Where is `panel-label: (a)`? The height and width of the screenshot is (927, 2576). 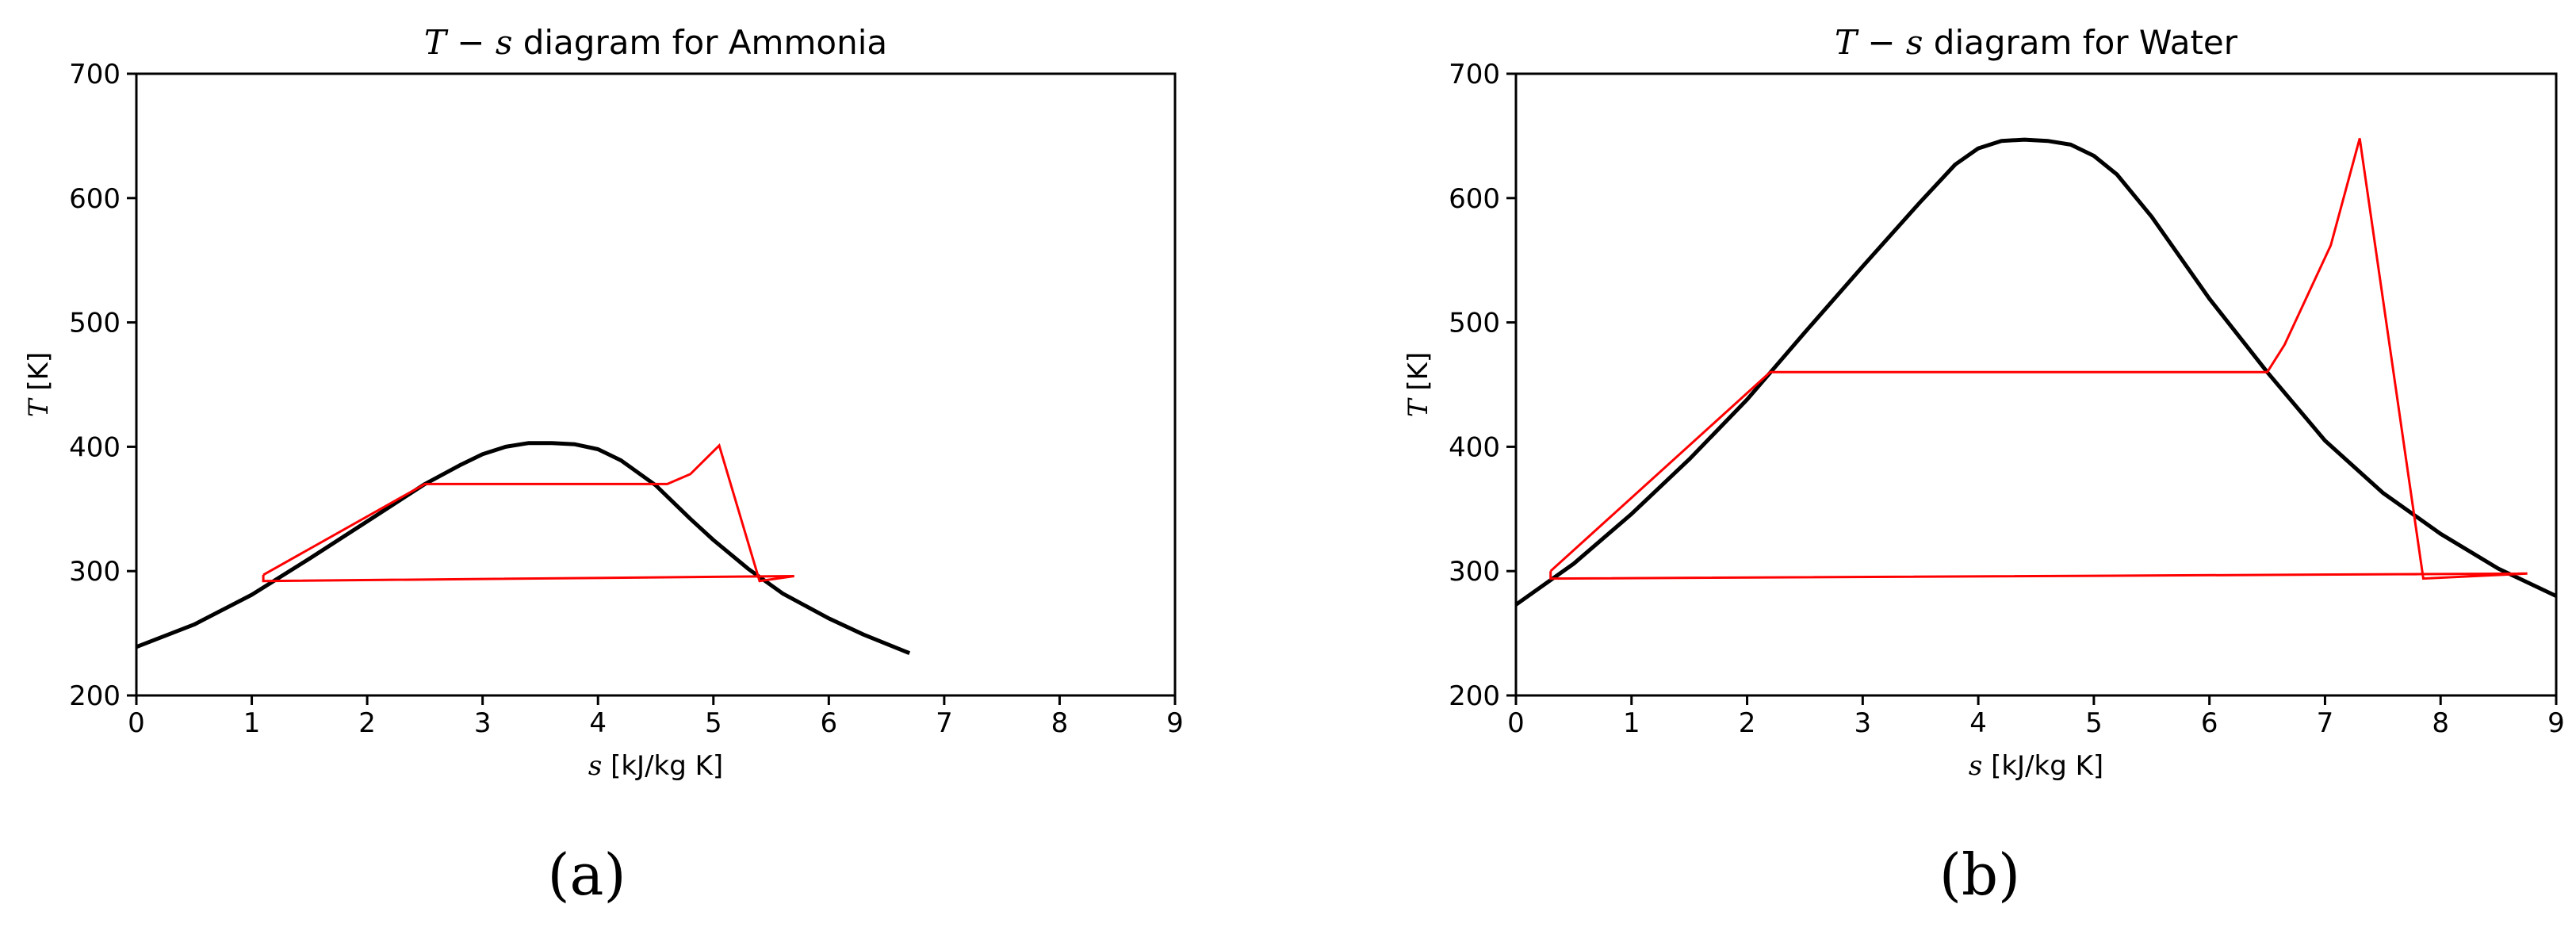
panel-label: (a) is located at coordinates (586, 874).